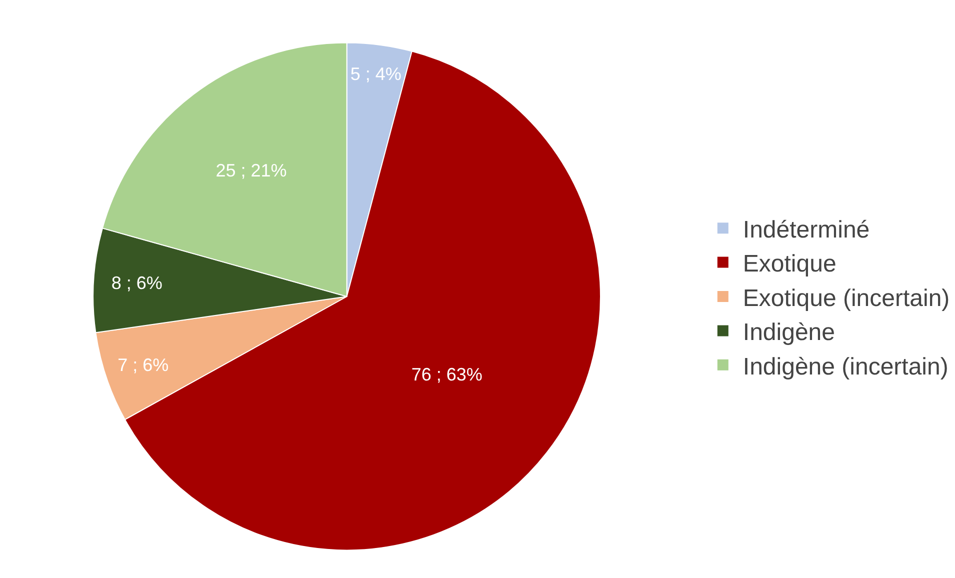  What do you see at coordinates (251, 170) in the screenshot?
I see `data-label: 25 ; 21%` at bounding box center [251, 170].